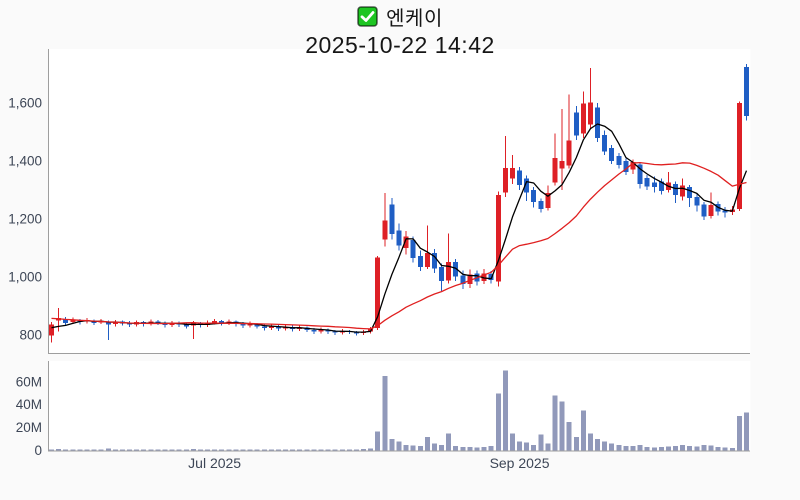 The height and width of the screenshot is (500, 800). I want to click on x-axis-month-label: Jul 2025, so click(214, 463).